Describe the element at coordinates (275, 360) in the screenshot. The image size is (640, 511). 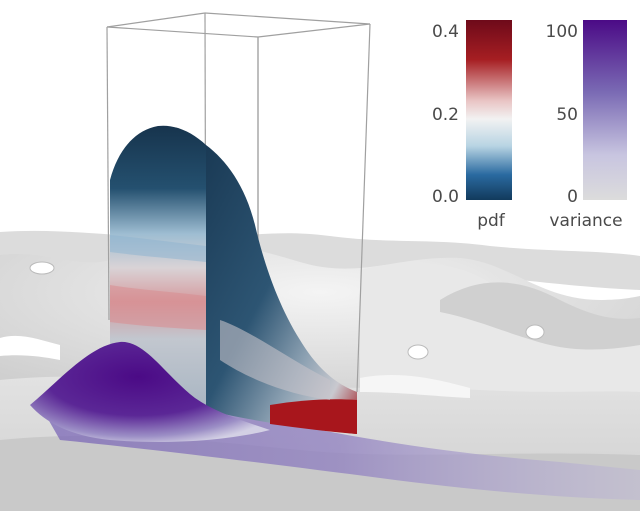
I see `slice-right-light-band` at that location.